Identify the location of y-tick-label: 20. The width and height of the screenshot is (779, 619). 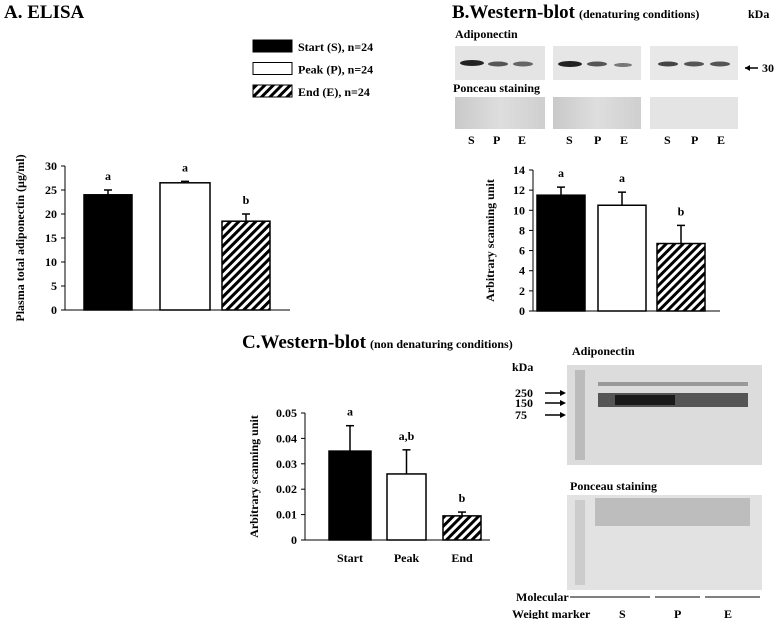
(51, 214).